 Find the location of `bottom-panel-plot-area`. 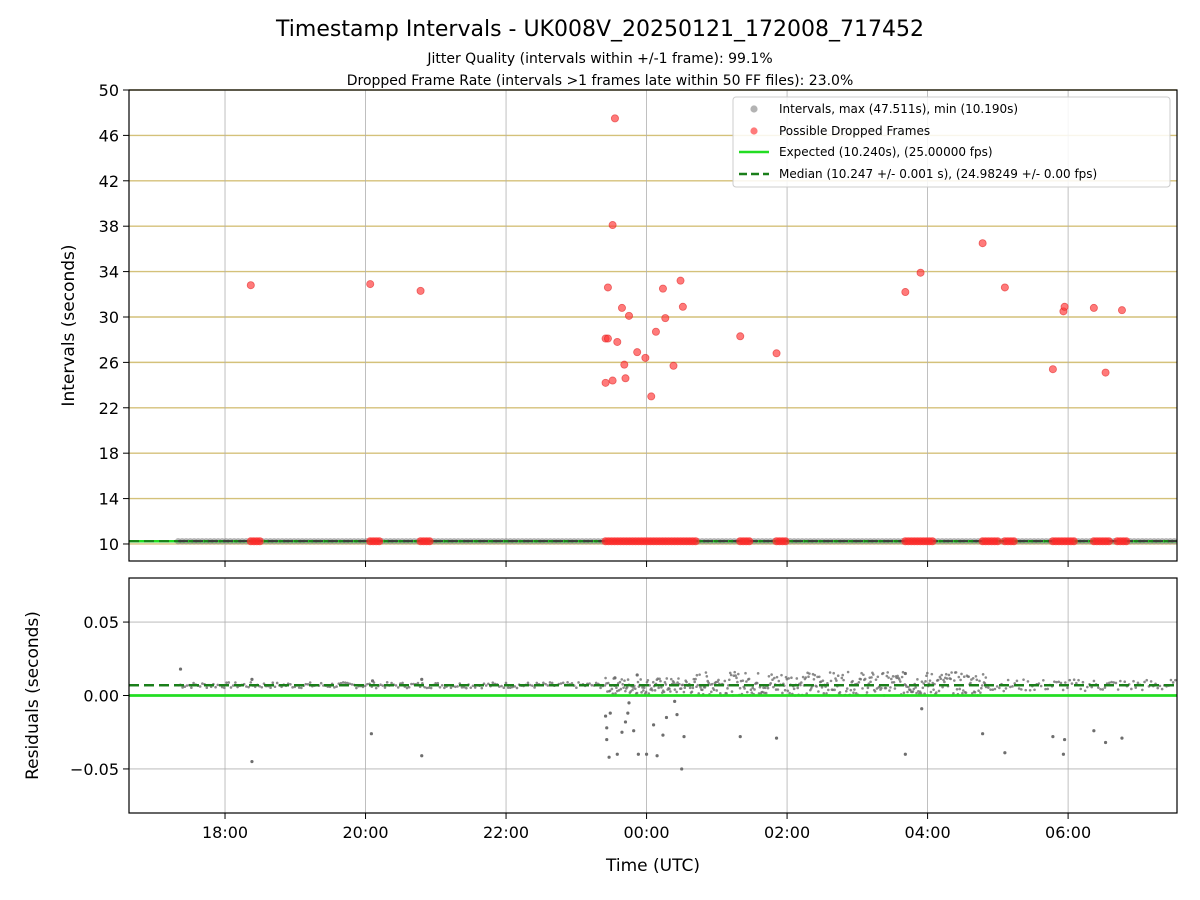

bottom-panel-plot-area is located at coordinates (653, 719).